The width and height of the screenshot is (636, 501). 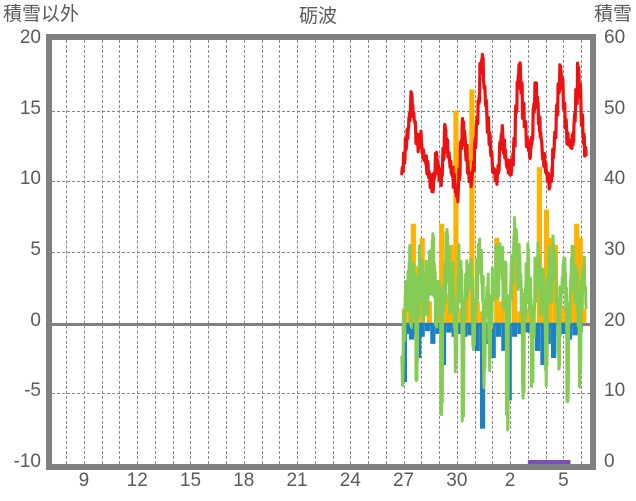 What do you see at coordinates (32, 391) in the screenshot?
I see `y-tick-left: -5` at bounding box center [32, 391].